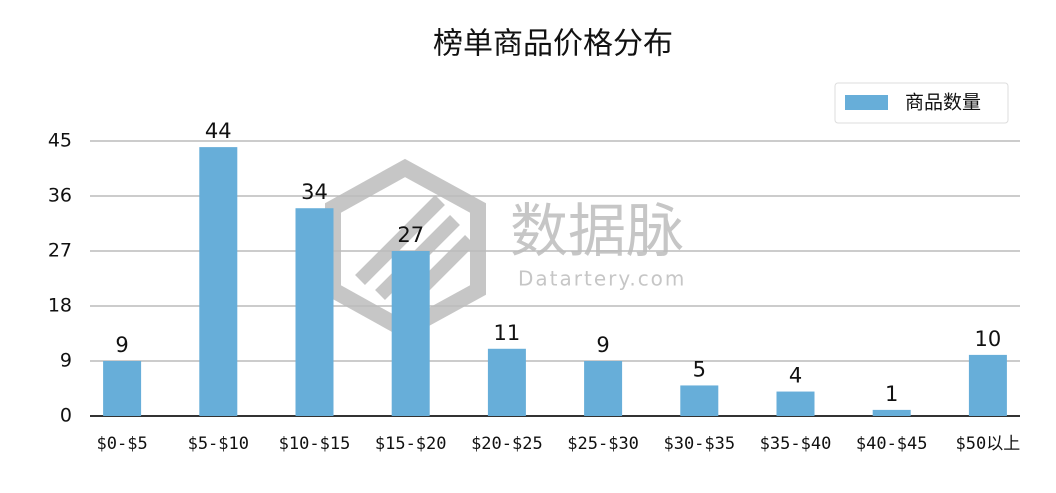 Image resolution: width=1056 pixels, height=493 pixels. What do you see at coordinates (602, 279) in the screenshot?
I see `watermark-site: Datartery.com` at bounding box center [602, 279].